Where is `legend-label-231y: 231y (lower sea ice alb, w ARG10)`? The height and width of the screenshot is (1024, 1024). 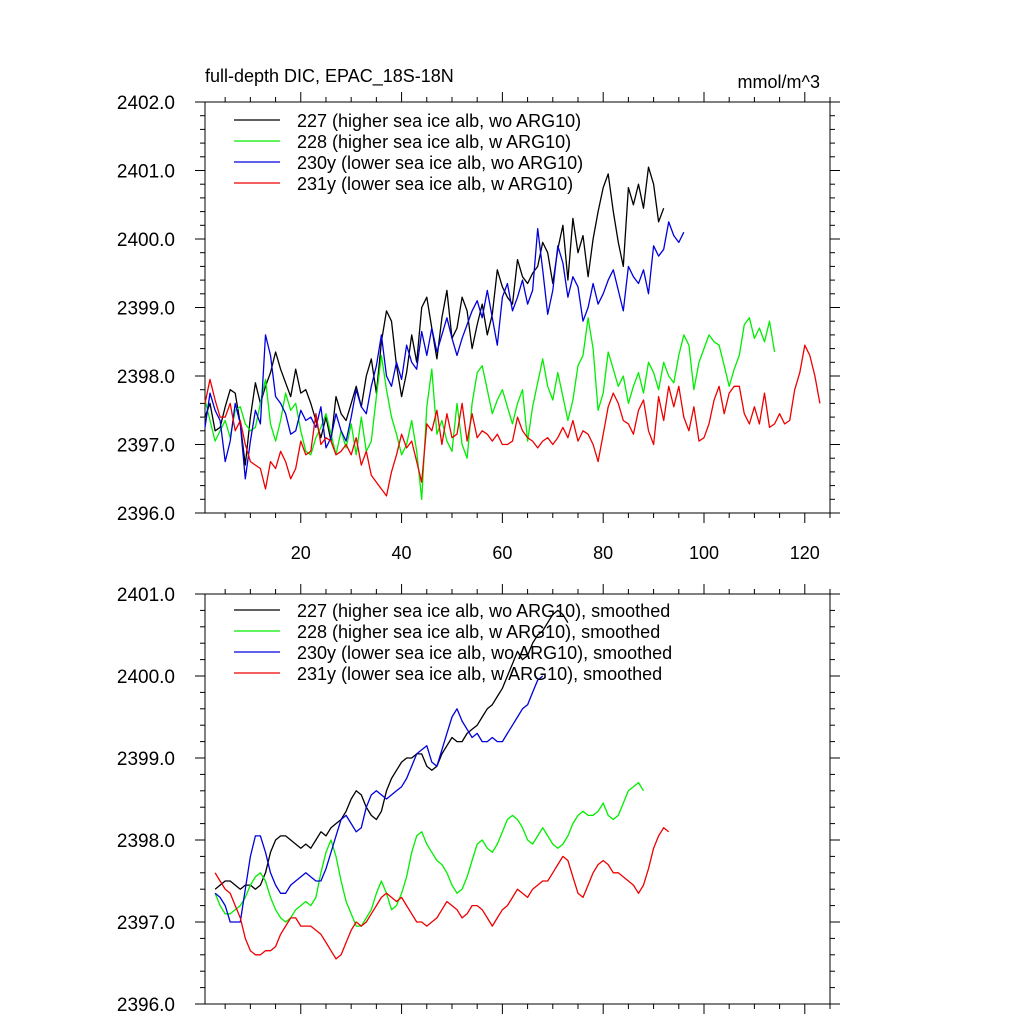
legend-label-231y: 231y (lower sea ice alb, w ARG10) is located at coordinates (435, 184).